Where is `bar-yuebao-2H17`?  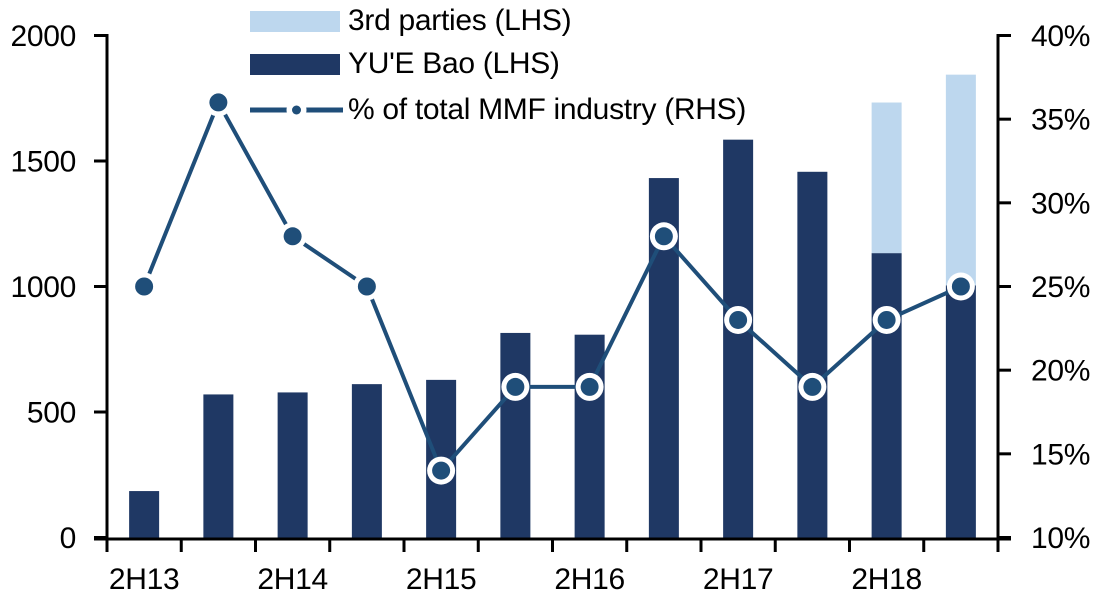
bar-yuebao-2H17 is located at coordinates (738, 338).